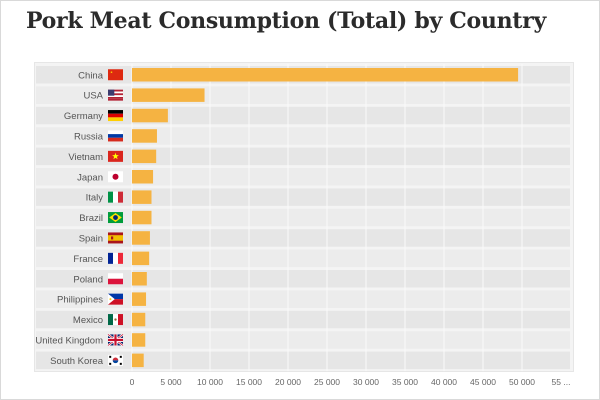 Image resolution: width=600 pixels, height=400 pixels. What do you see at coordinates (288, 382) in the screenshot?
I see `x-tick-label: 20 000` at bounding box center [288, 382].